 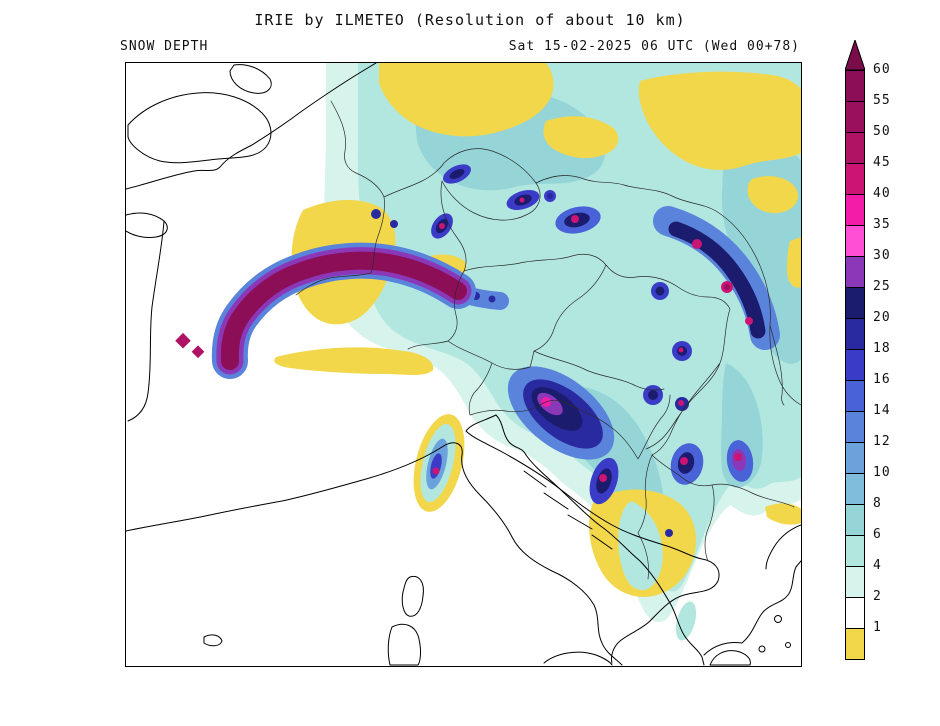 I want to click on legend-tick-label: 50, so click(x=882, y=131).